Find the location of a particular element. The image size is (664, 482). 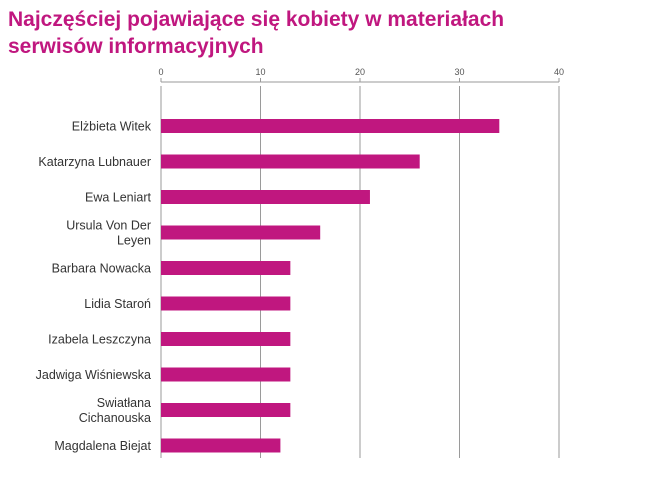

x-tick-label: 30 is located at coordinates (459, 72).